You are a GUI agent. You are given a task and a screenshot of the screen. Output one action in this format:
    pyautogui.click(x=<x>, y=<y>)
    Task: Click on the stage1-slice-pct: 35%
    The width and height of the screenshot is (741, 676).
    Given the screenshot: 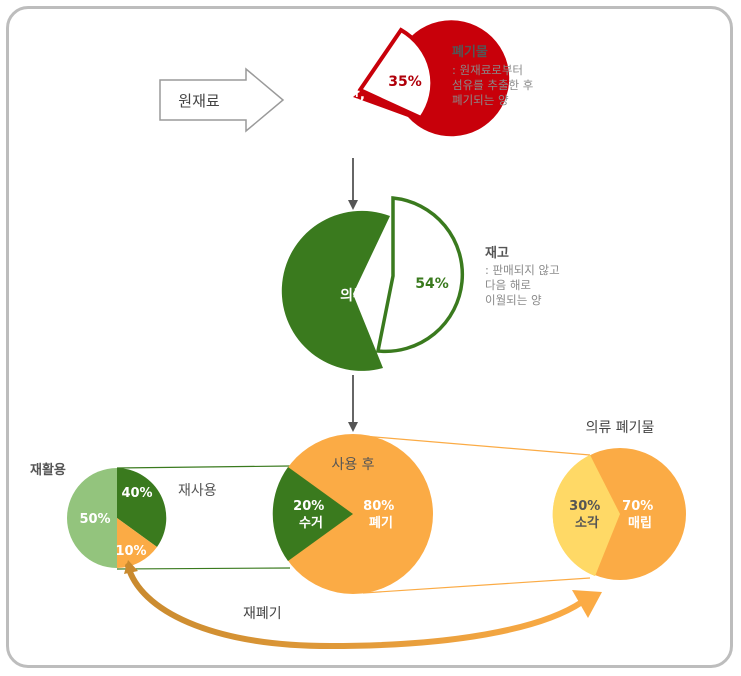 What is the action you would take?
    pyautogui.click(x=405, y=82)
    